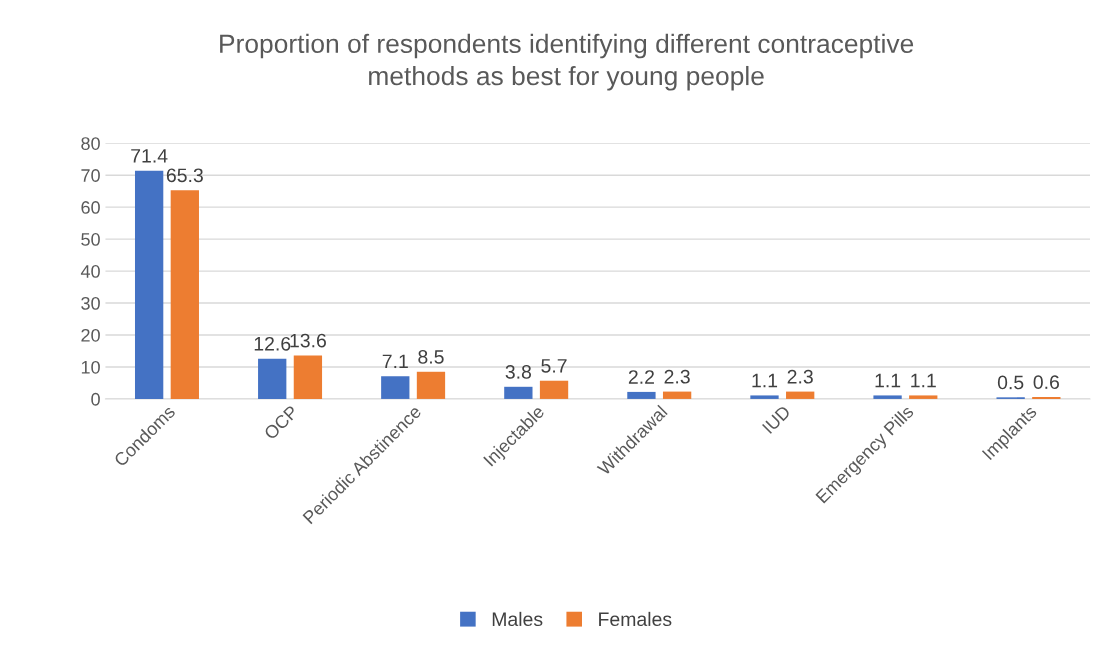 The width and height of the screenshot is (1110, 654). I want to click on legend-label: Males, so click(517, 619).